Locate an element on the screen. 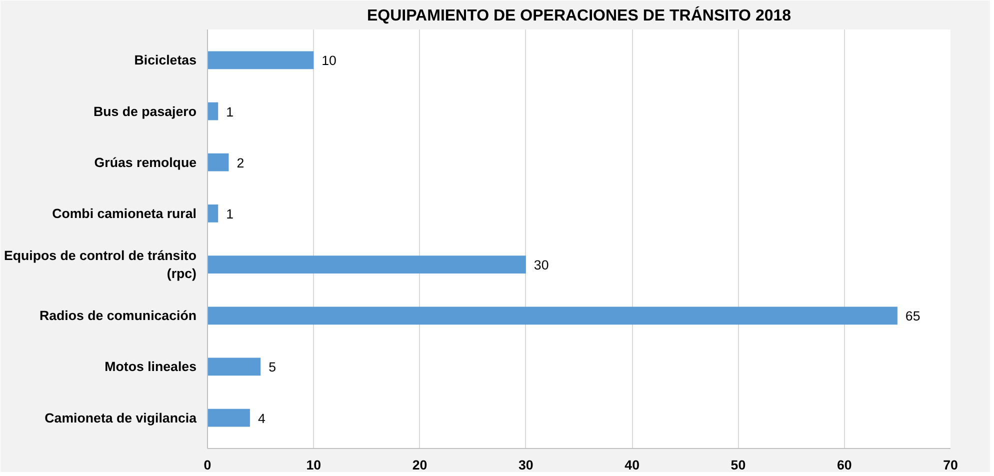 The width and height of the screenshot is (994, 476). y-tick-label: Equipos de control de tránsito (rpc) is located at coordinates (100, 265).